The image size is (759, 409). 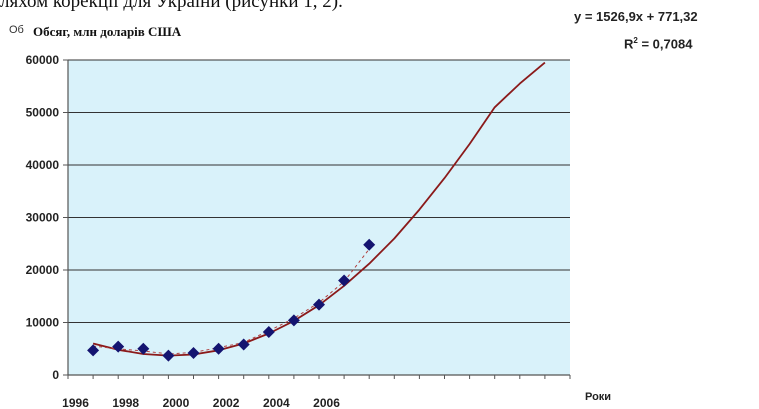 What do you see at coordinates (55, 375) in the screenshot?
I see `y-tick-label: 0` at bounding box center [55, 375].